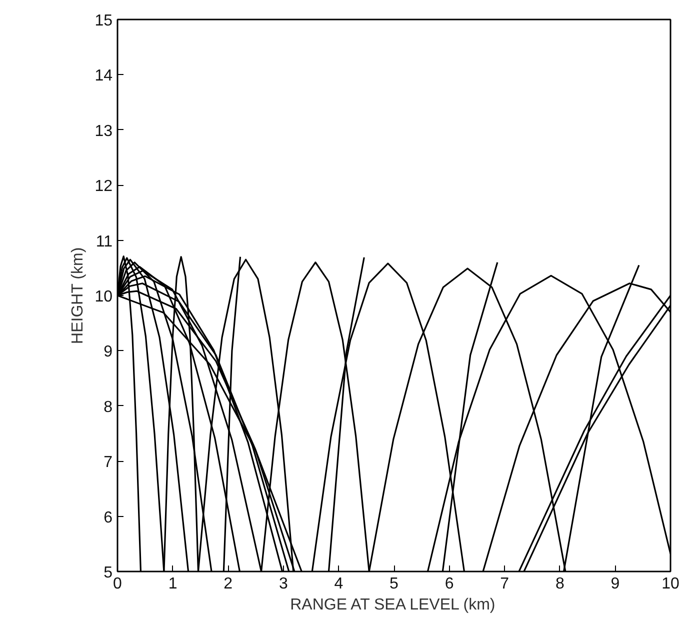 The height and width of the screenshot is (644, 694). What do you see at coordinates (78, 295) in the screenshot?
I see `y-axis-title: HEIGHT (km)` at bounding box center [78, 295].